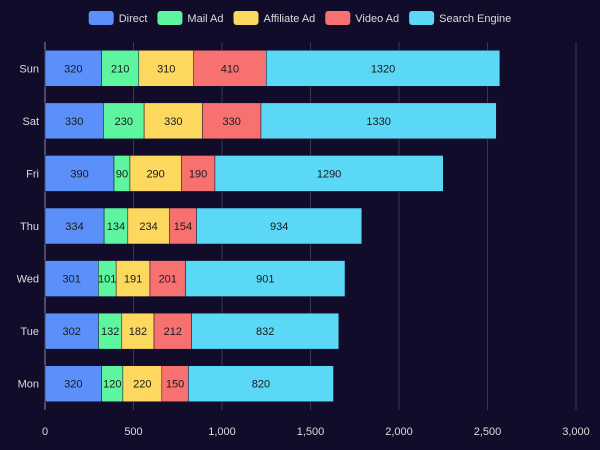  I want to click on bar-value-label: 191, so click(133, 280).